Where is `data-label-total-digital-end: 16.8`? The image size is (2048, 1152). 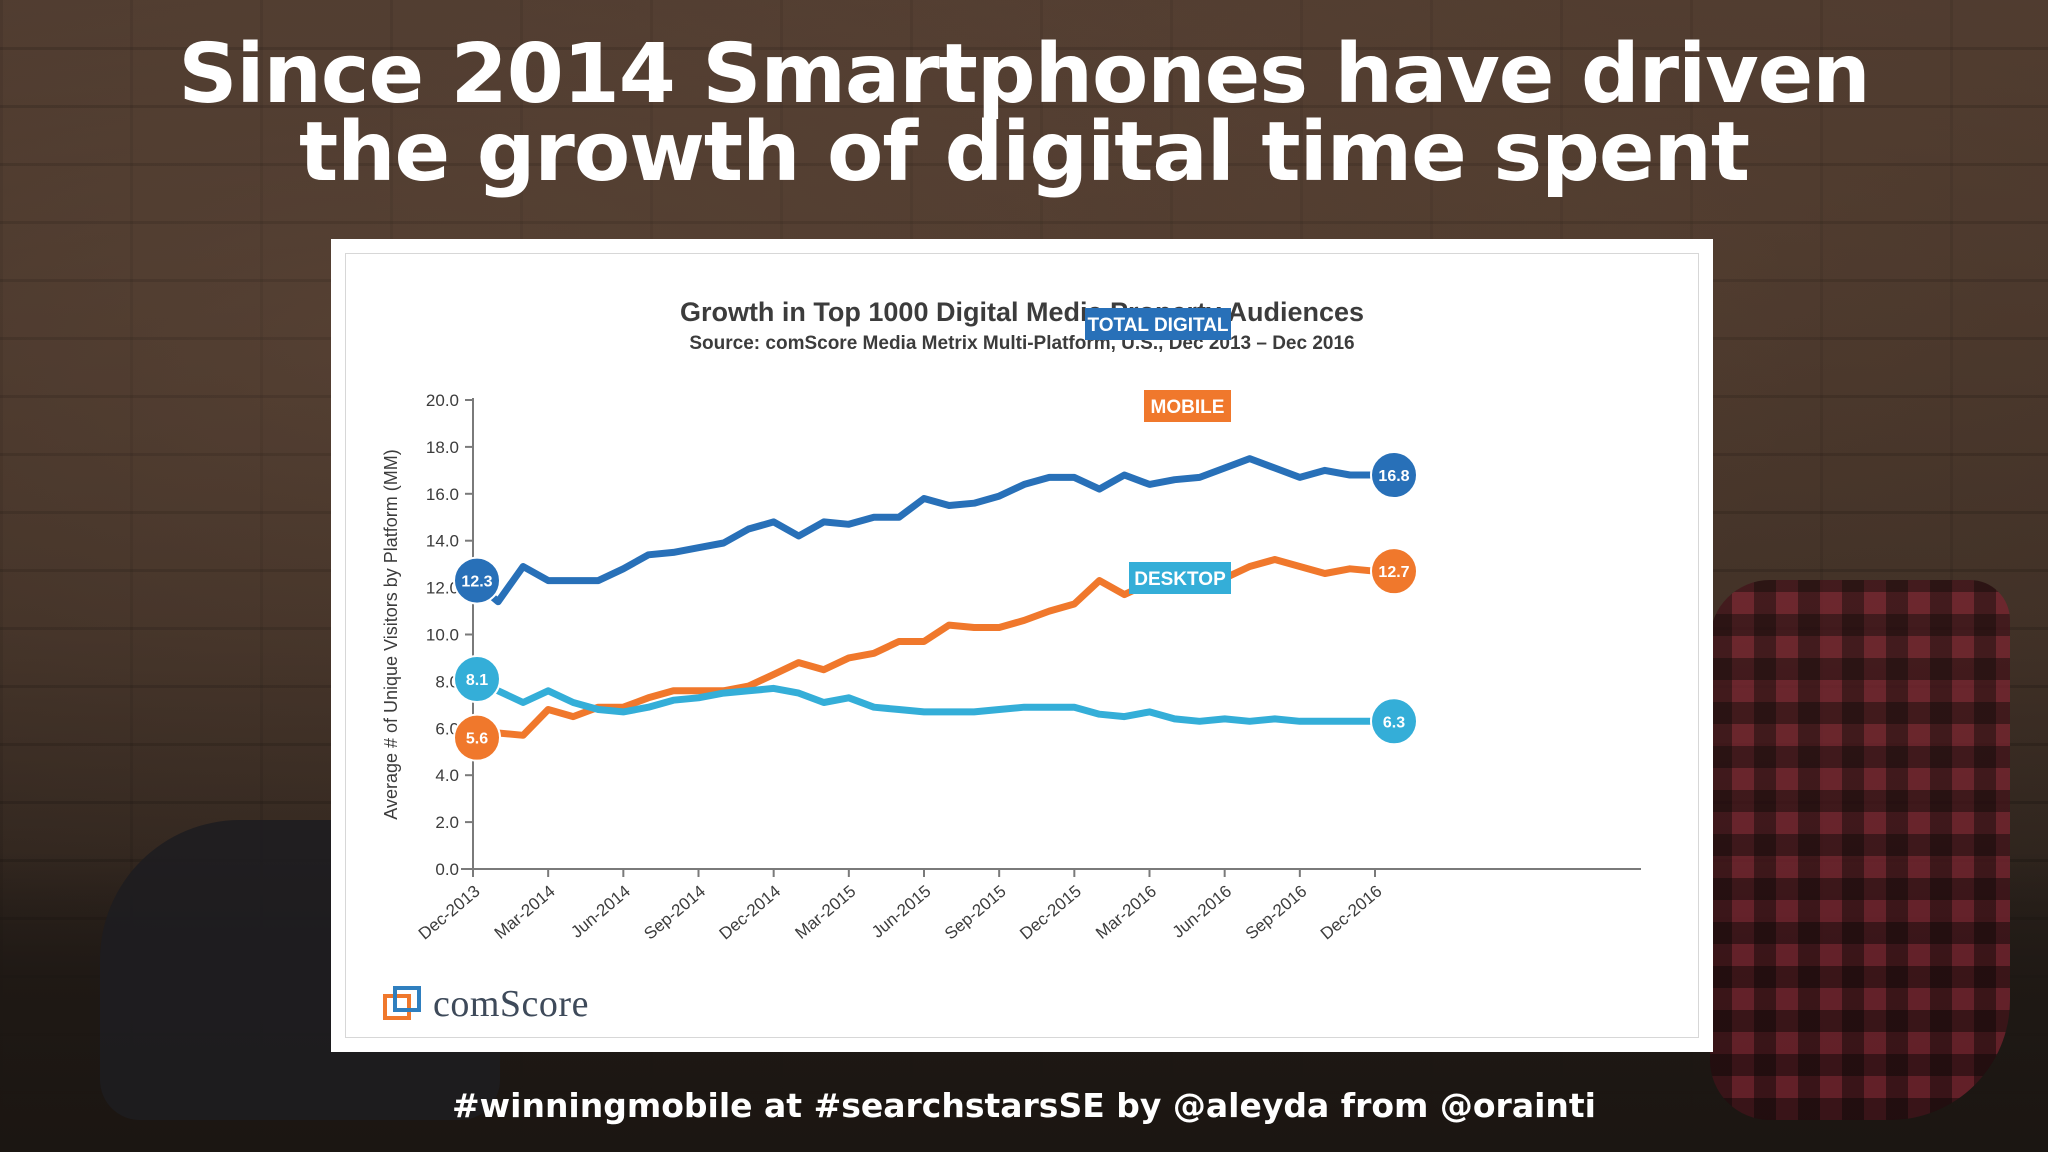
data-label-total-digital-end: 16.8 is located at coordinates (1393, 476).